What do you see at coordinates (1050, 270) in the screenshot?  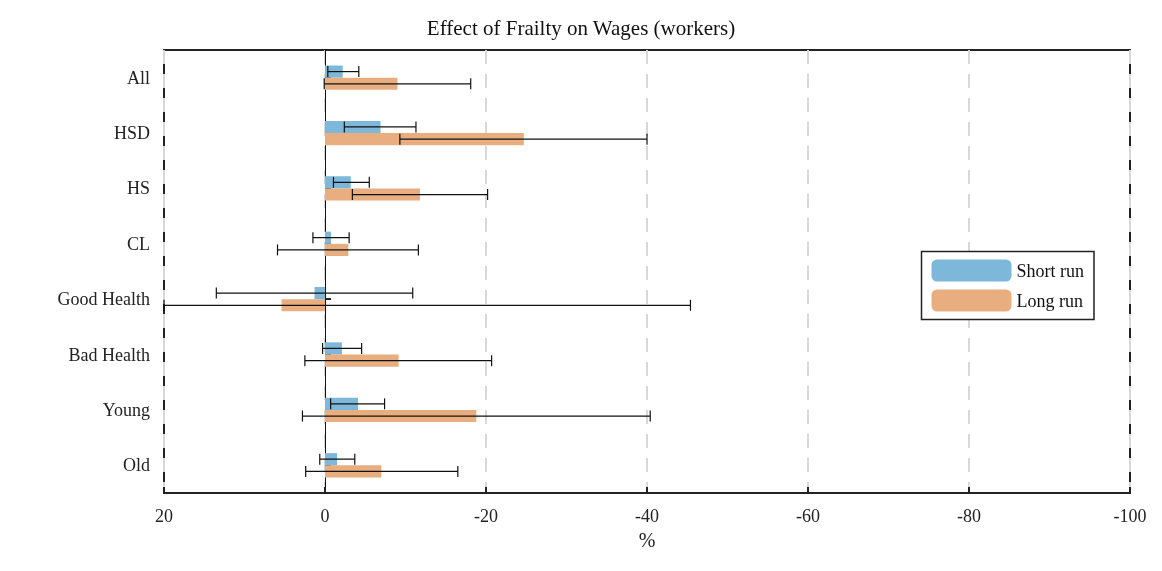 I see `legend-label: Short run` at bounding box center [1050, 270].